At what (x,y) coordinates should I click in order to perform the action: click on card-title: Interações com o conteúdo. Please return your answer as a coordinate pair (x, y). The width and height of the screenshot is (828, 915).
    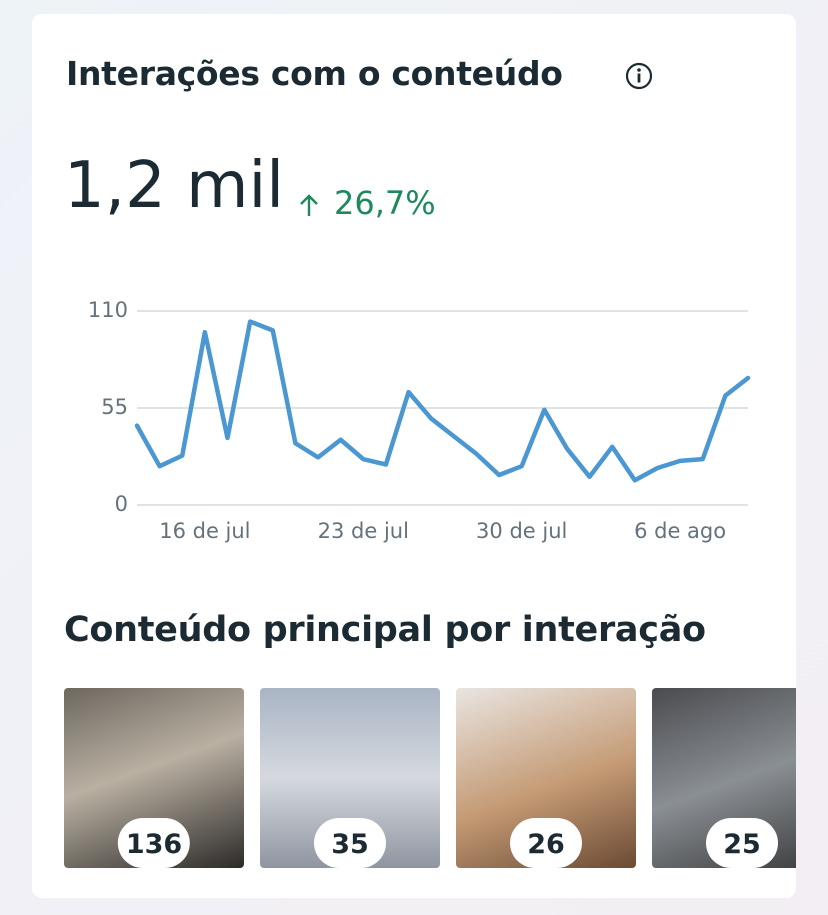
    Looking at the image, I should click on (314, 73).